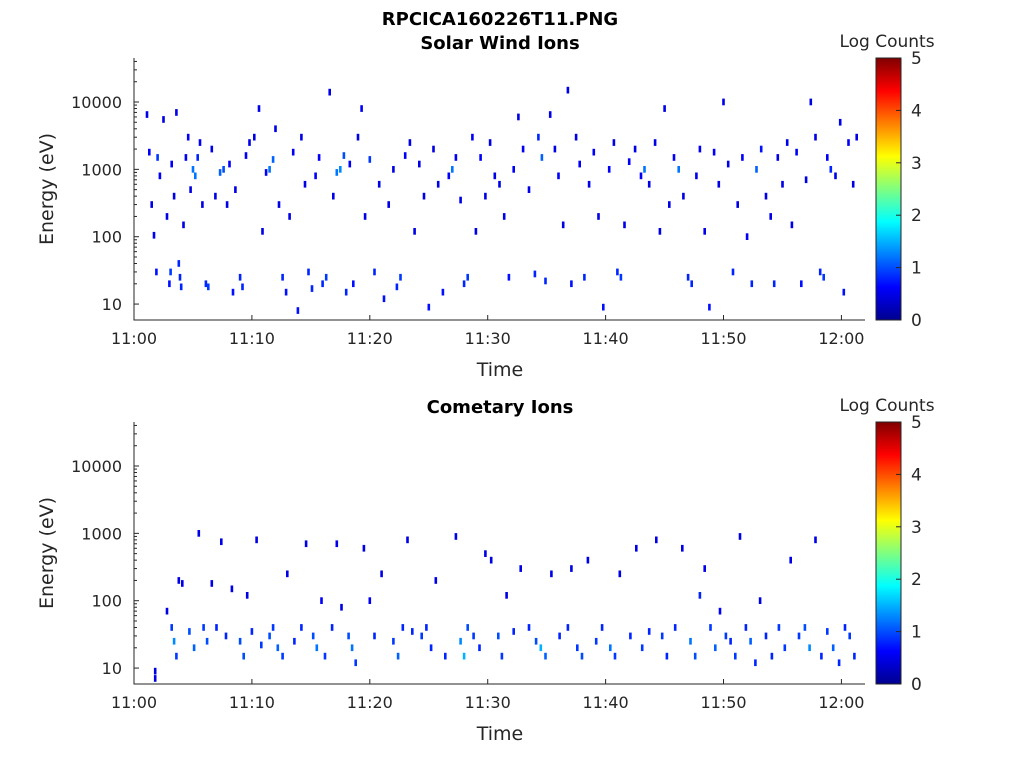  I want to click on y-tick-label: 100, so click(106, 237).